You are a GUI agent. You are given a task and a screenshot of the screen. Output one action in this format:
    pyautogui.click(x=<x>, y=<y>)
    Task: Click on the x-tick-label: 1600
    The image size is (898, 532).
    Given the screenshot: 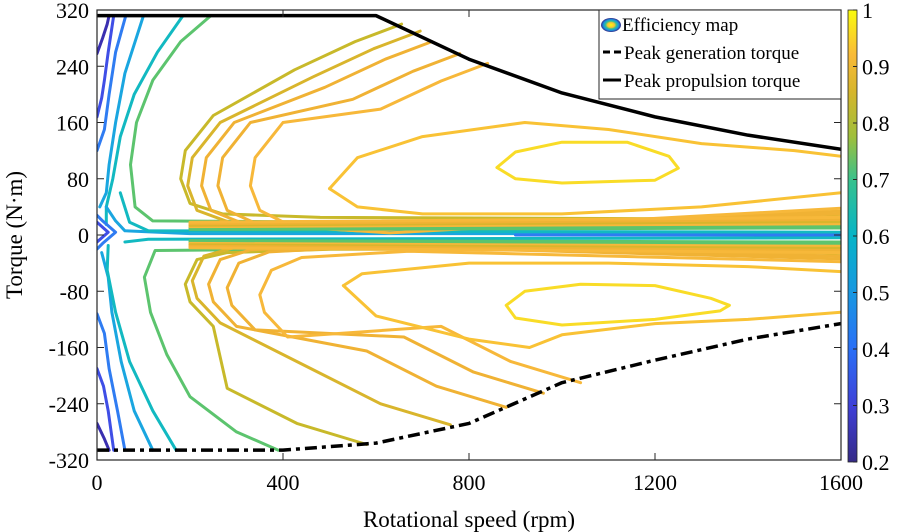 What is the action you would take?
    pyautogui.click(x=841, y=482)
    